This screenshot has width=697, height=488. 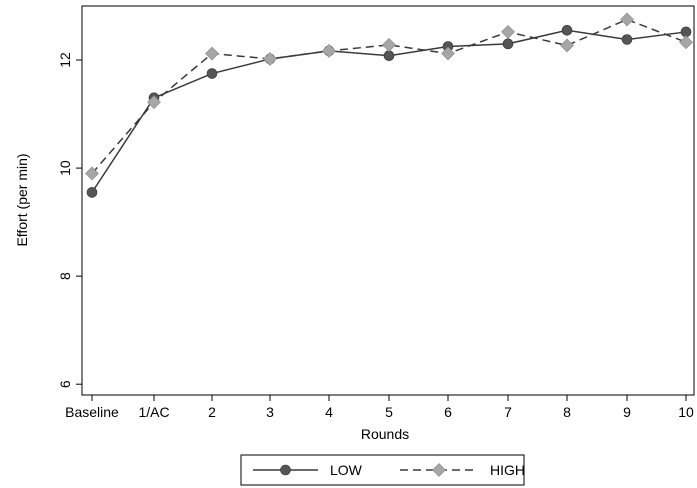 What do you see at coordinates (22, 199) in the screenshot?
I see `y-axis-title: Effort (per min)` at bounding box center [22, 199].